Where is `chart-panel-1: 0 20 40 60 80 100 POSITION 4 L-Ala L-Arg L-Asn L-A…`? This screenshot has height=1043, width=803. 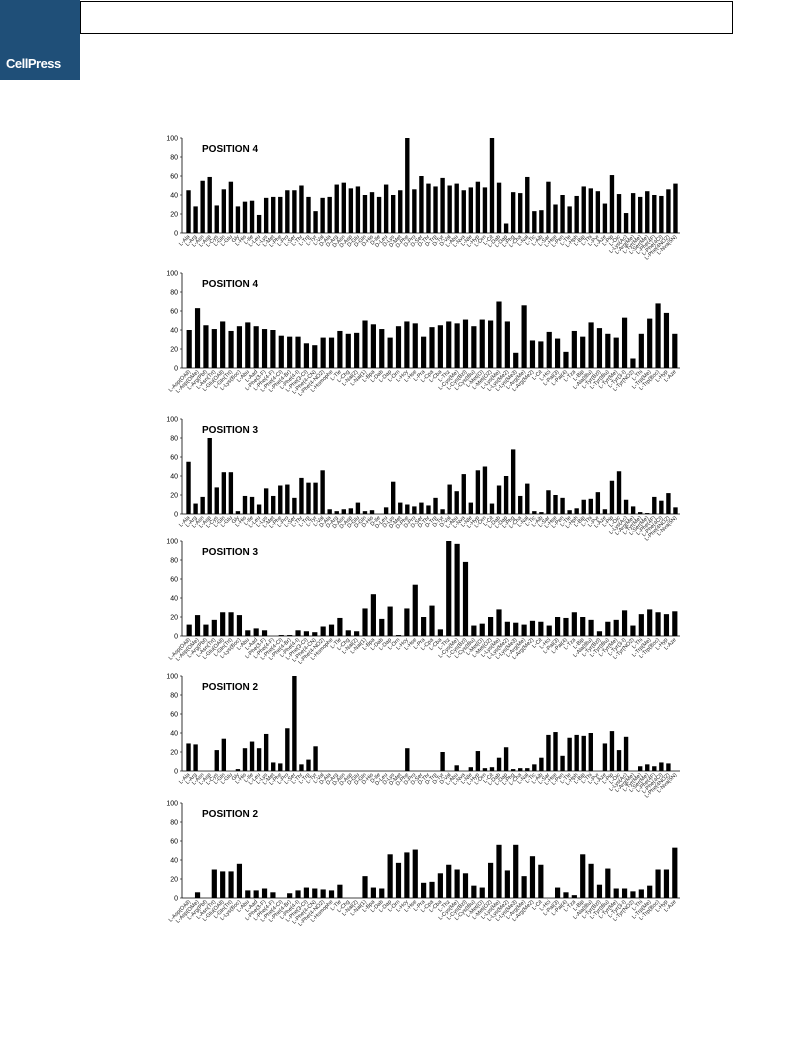
chart-panel-1: 0 20 40 60 80 100 POSITION 4 L-Ala L-Arg L-Asn L-A… is located at coordinates (420, 200).